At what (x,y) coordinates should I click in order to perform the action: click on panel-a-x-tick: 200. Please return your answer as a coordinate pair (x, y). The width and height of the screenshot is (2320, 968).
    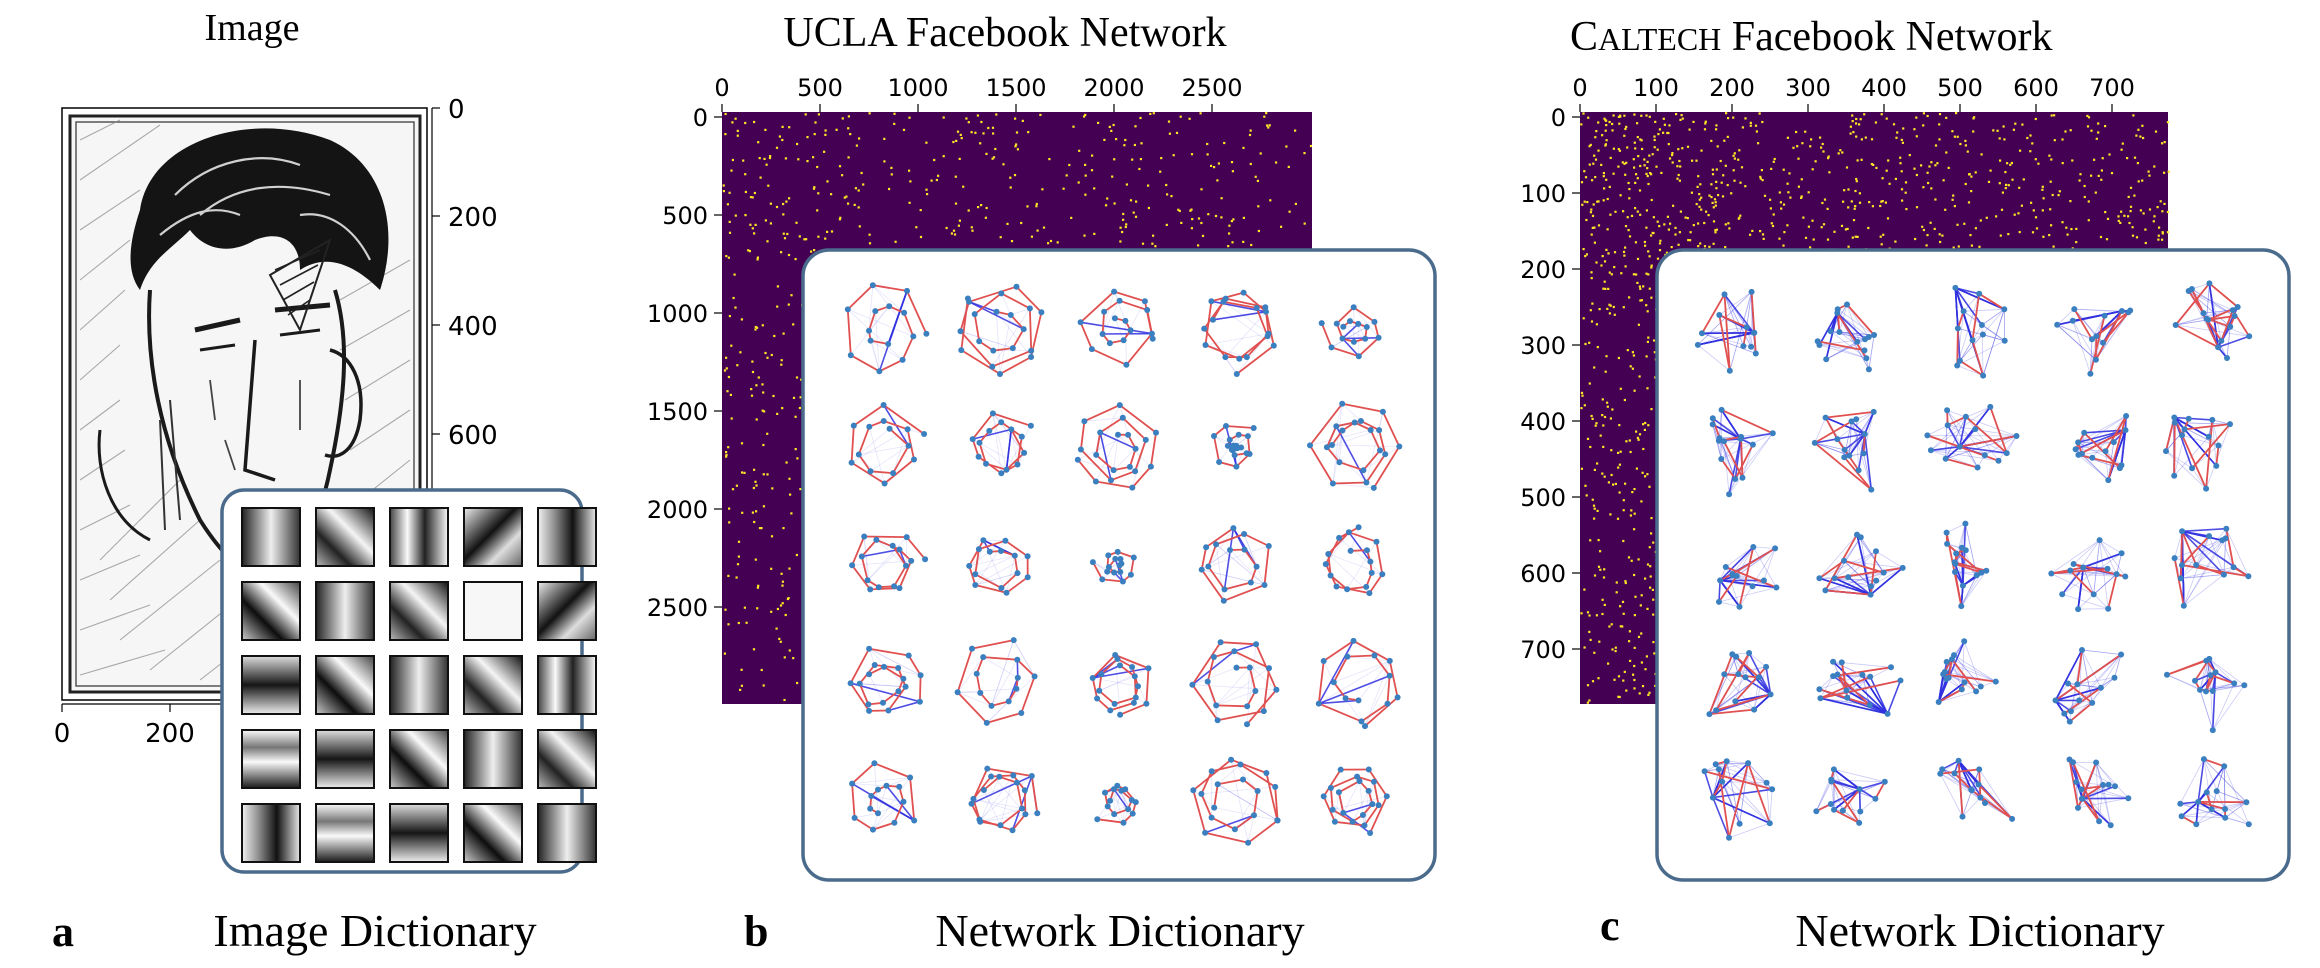
    Looking at the image, I should click on (170, 734).